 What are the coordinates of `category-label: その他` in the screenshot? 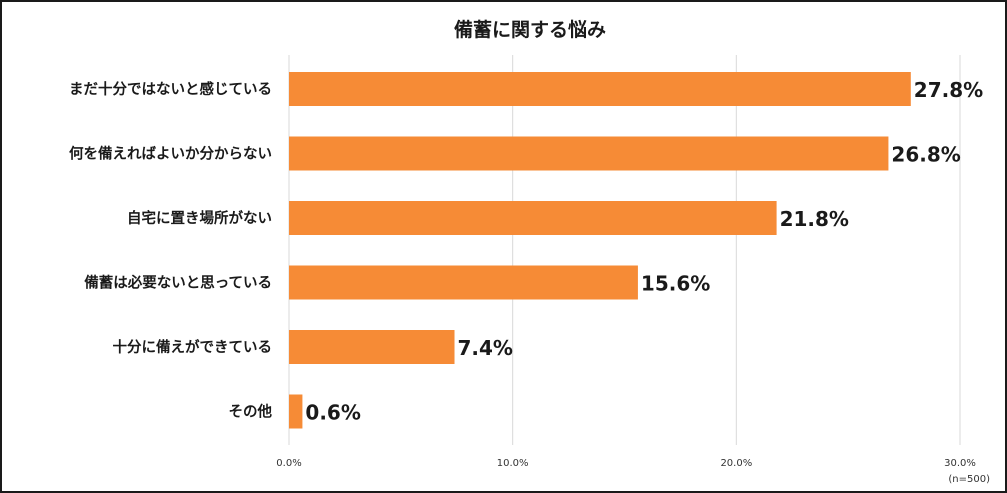 It's located at (251, 412).